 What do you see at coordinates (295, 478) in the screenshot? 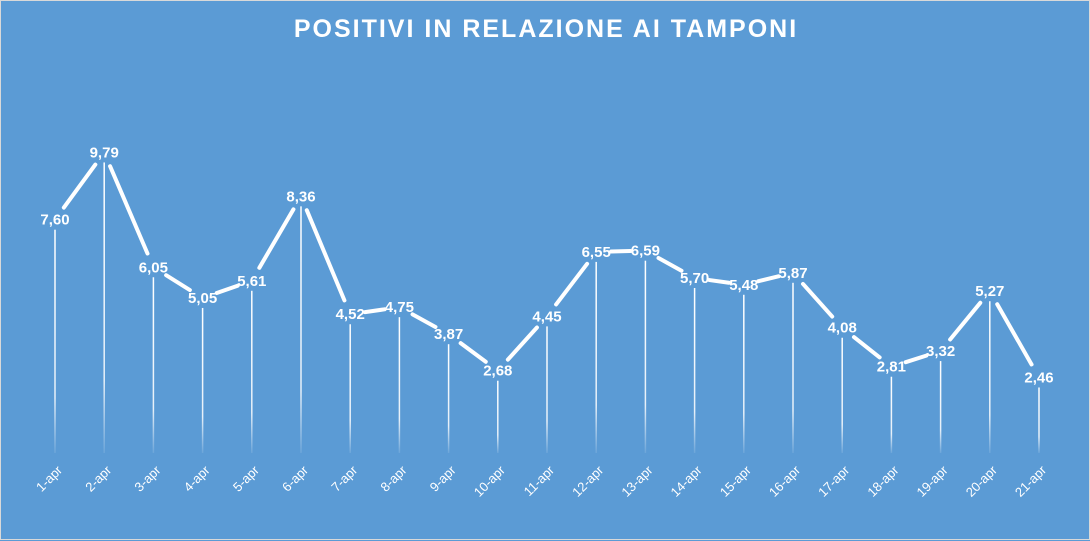
I see `x-tick-label-6-apr: 6-apr` at bounding box center [295, 478].